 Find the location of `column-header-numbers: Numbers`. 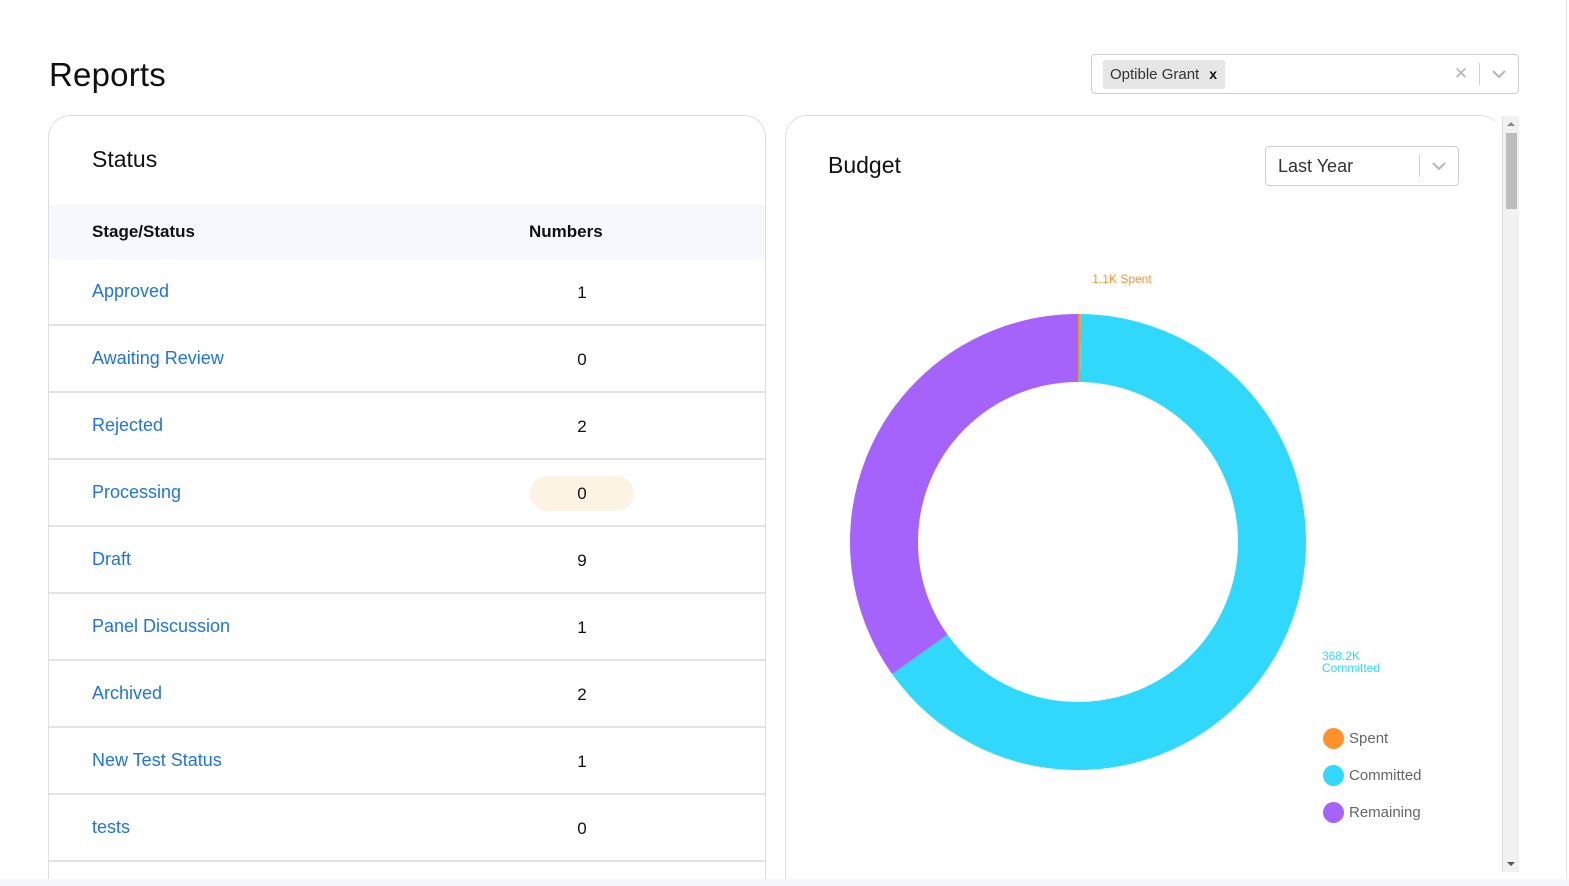

column-header-numbers: Numbers is located at coordinates (566, 231).